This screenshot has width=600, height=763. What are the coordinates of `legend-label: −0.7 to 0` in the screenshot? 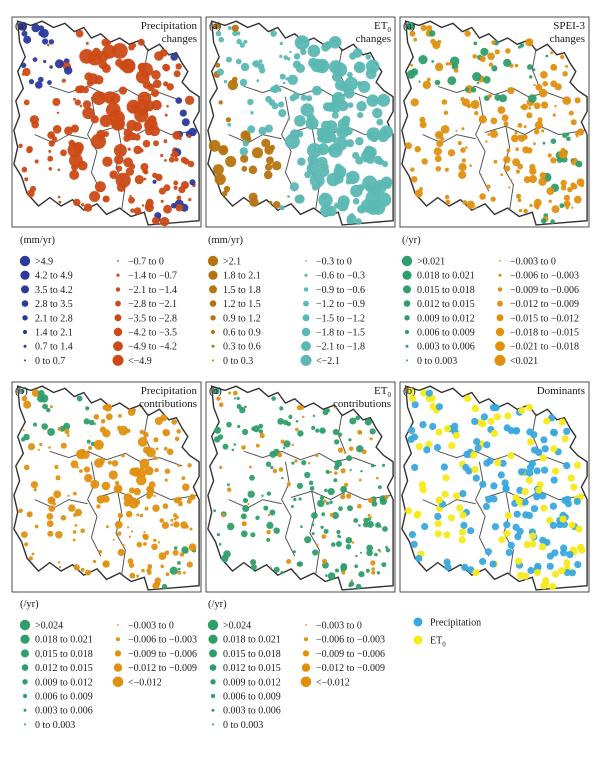 It's located at (146, 262).